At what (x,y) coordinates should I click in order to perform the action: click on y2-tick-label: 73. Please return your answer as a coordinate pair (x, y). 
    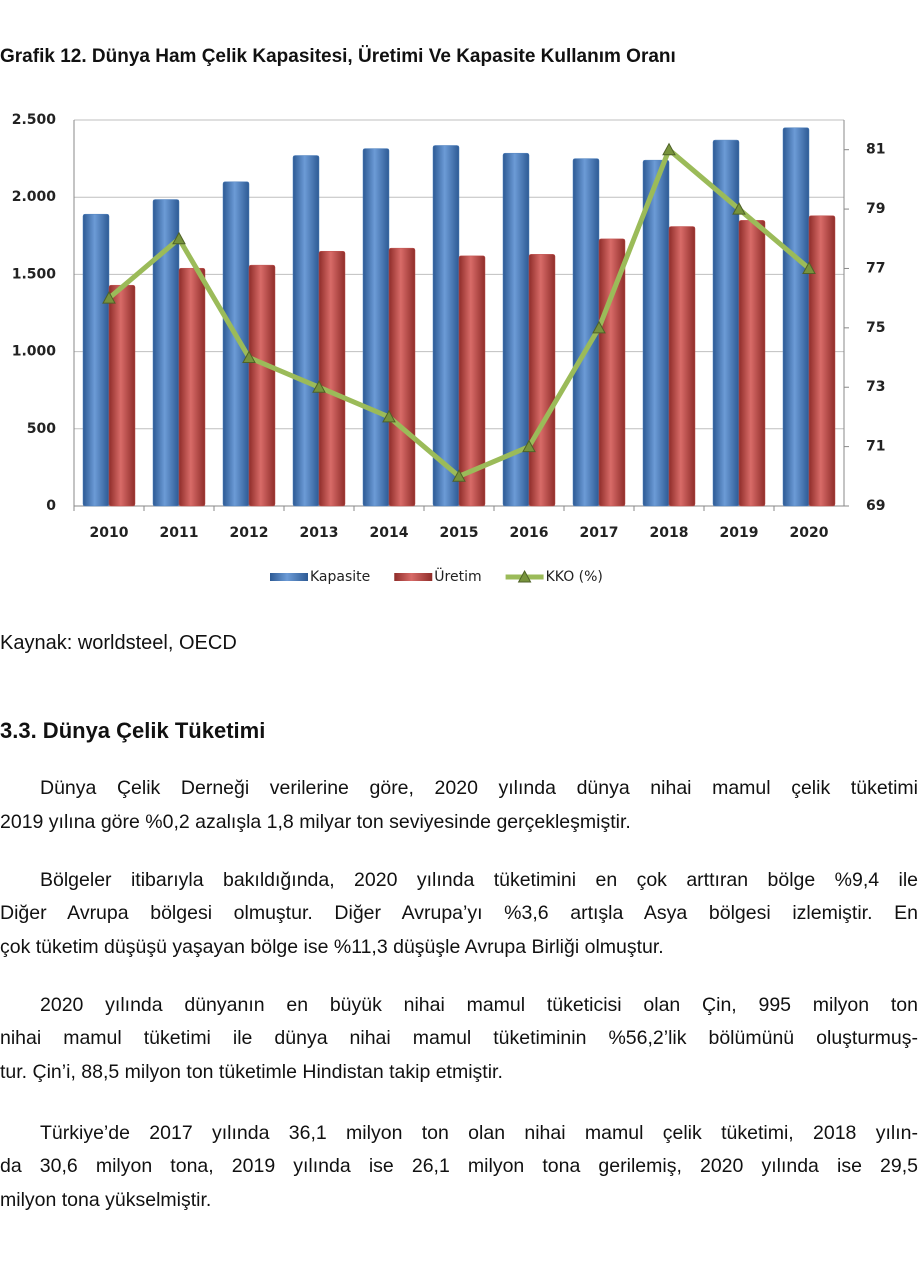
    Looking at the image, I should click on (875, 387).